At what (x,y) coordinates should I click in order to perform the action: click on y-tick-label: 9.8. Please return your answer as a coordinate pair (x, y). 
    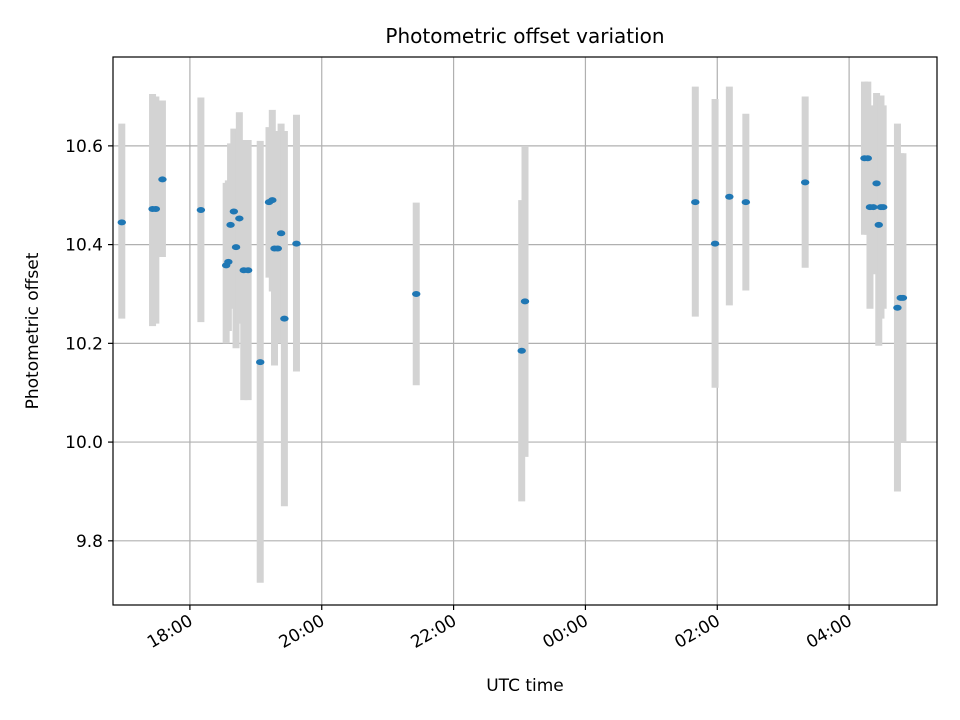
    Looking at the image, I should click on (89, 542).